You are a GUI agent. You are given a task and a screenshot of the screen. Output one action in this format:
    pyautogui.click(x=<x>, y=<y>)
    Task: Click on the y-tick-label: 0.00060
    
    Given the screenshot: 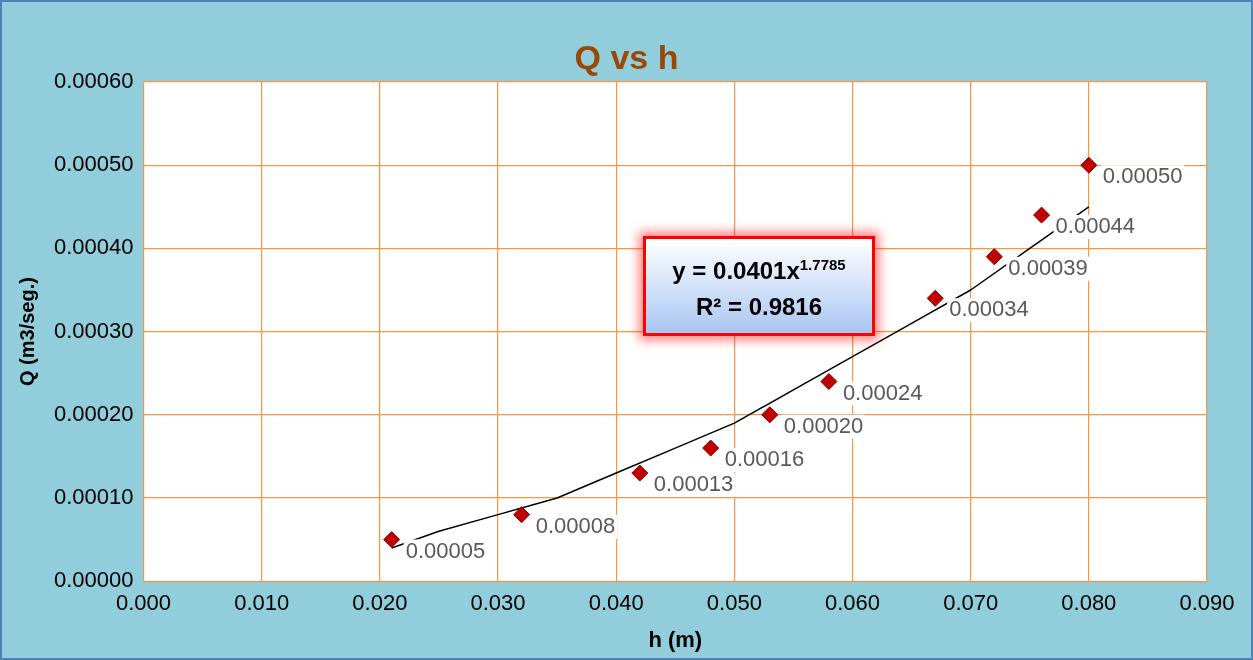 What is the action you would take?
    pyautogui.click(x=93, y=81)
    